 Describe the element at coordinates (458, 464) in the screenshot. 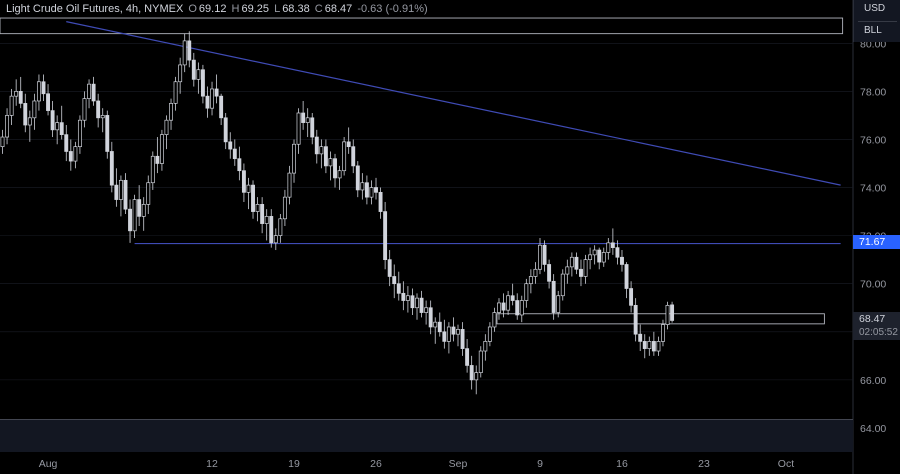

I see `x-tick-label: Sep` at that location.